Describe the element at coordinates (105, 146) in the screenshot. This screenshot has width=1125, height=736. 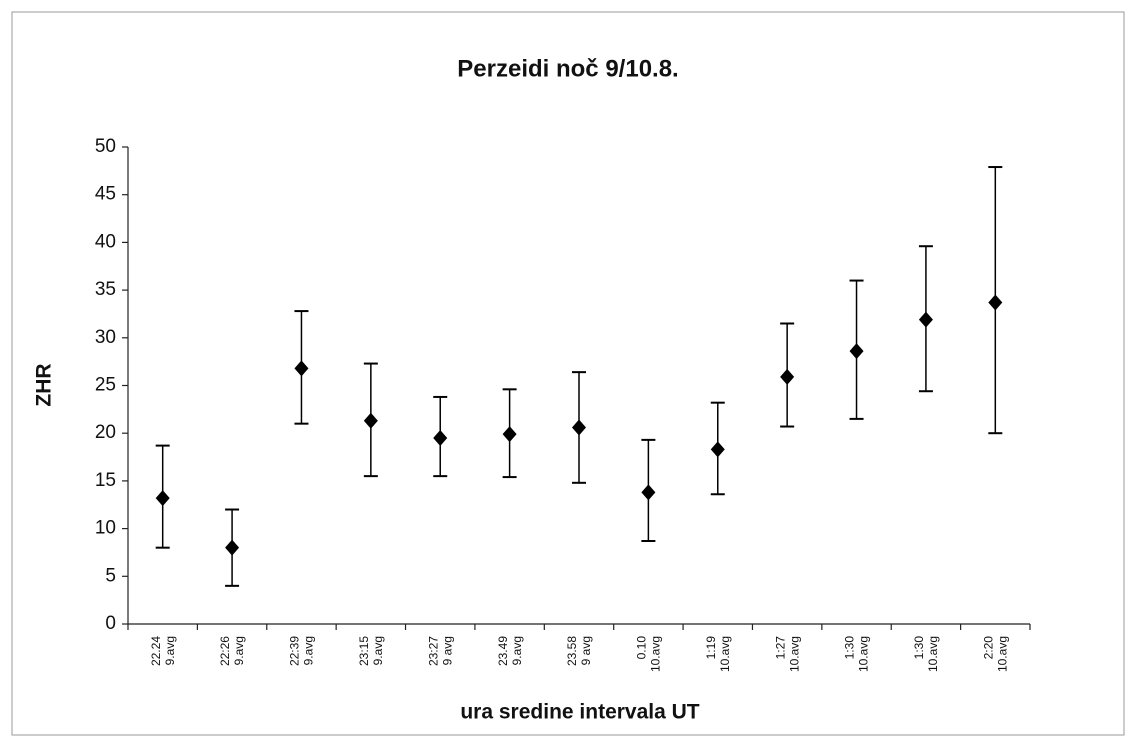
I see `y-tick-label: 50` at that location.